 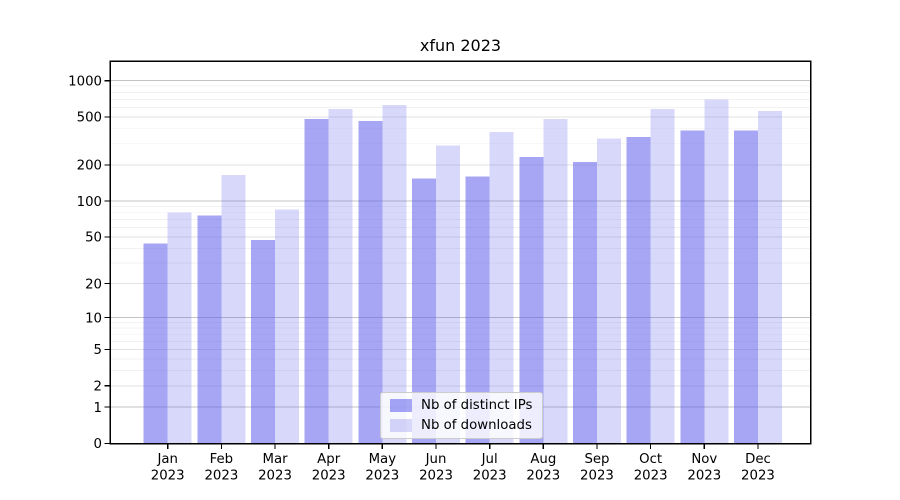 I want to click on x-tick-label-month: Jan, so click(x=167, y=459).